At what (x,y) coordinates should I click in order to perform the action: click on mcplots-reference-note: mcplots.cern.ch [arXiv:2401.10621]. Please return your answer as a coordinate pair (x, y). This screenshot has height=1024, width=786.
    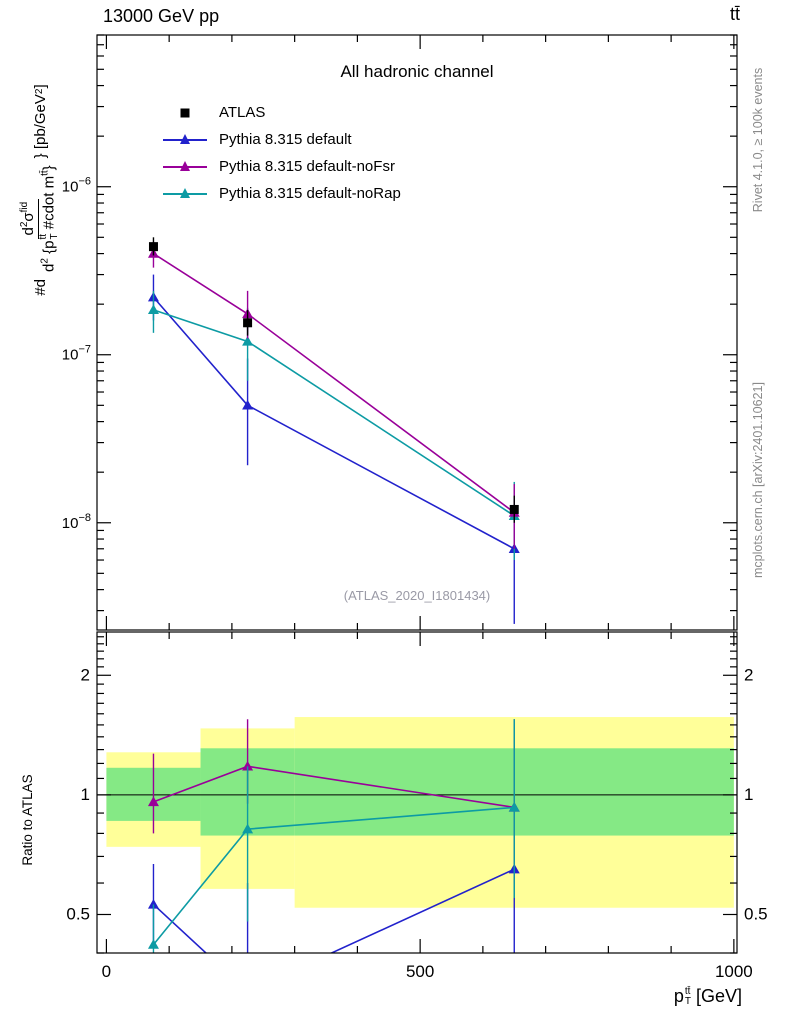
    Looking at the image, I should click on (758, 480).